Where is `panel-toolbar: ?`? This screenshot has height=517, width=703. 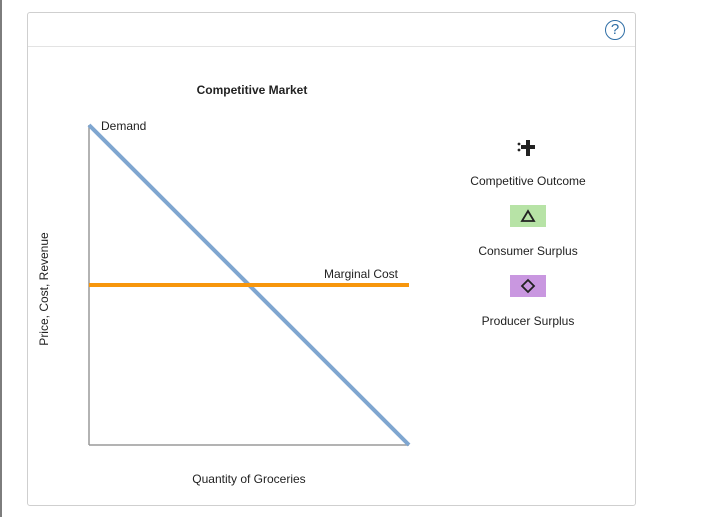 panel-toolbar: ? is located at coordinates (331, 30).